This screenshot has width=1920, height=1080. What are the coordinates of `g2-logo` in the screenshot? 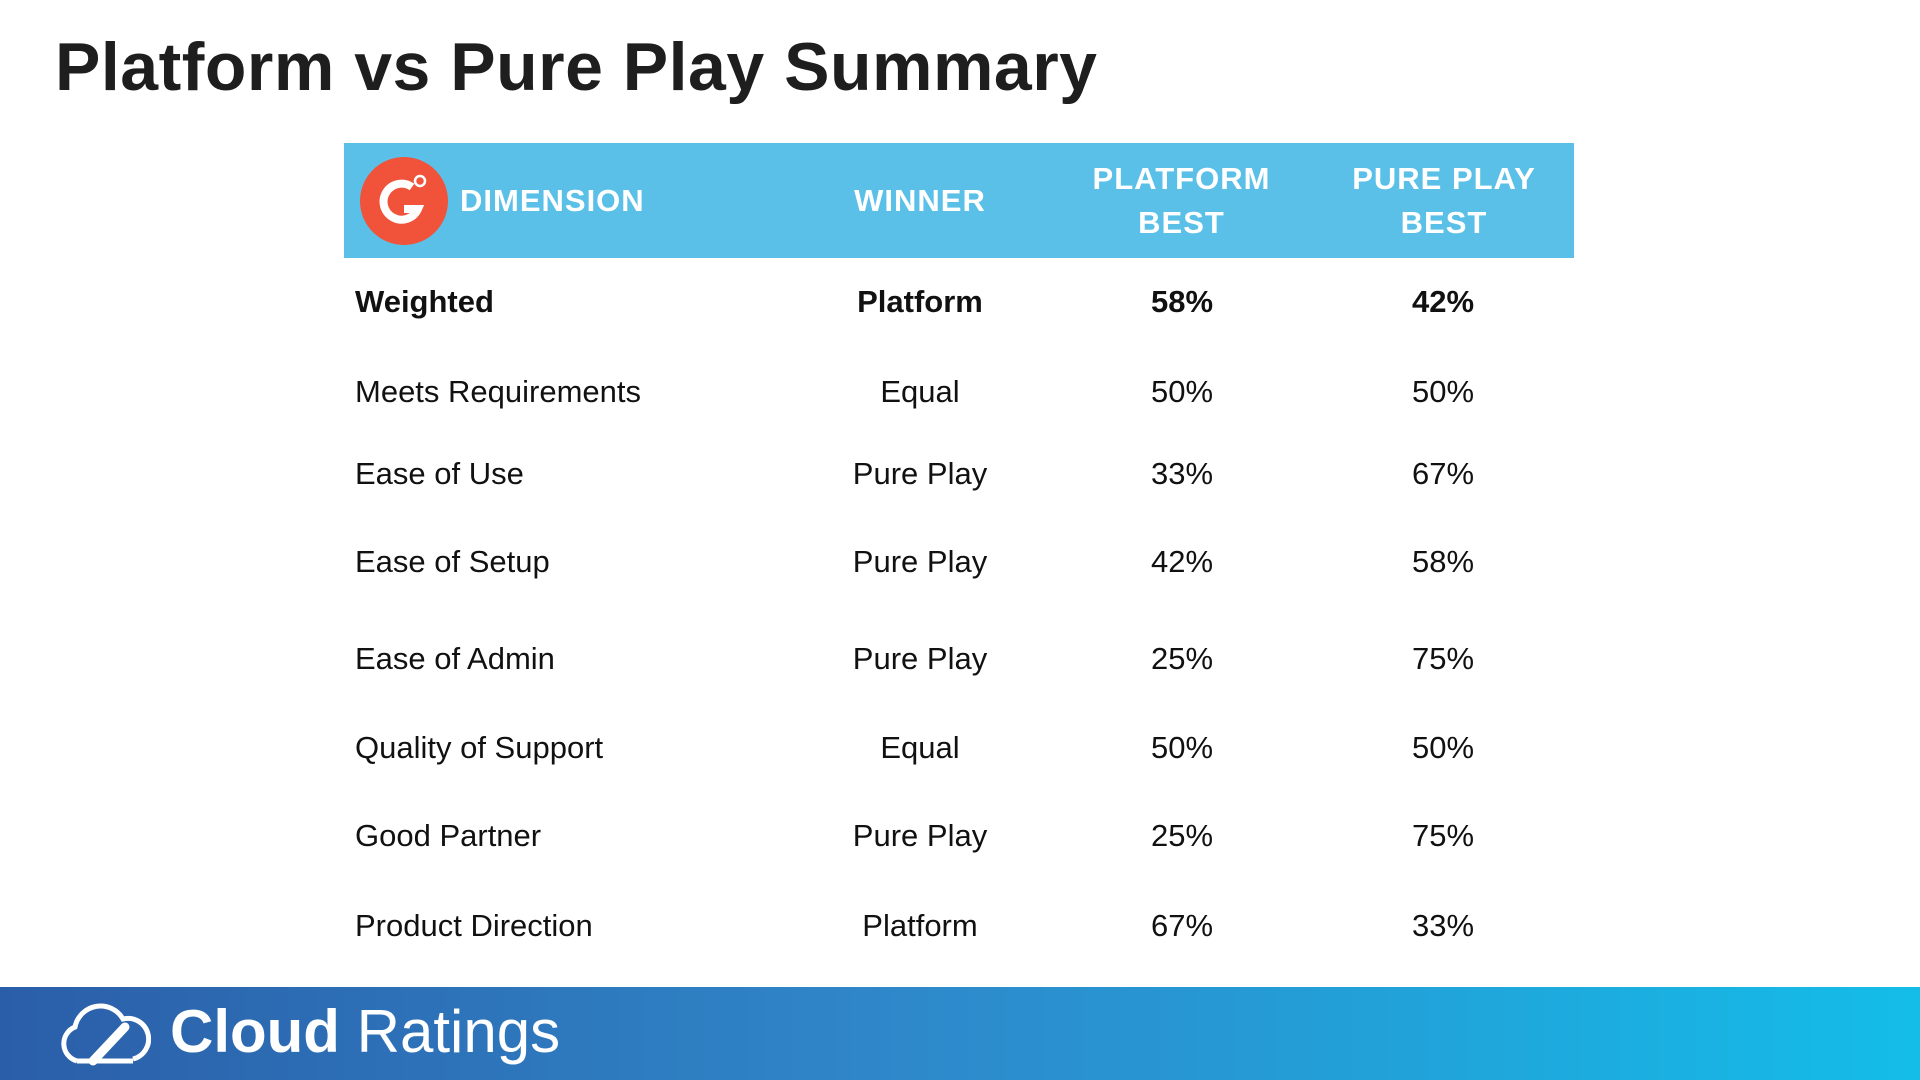 It's located at (404, 201).